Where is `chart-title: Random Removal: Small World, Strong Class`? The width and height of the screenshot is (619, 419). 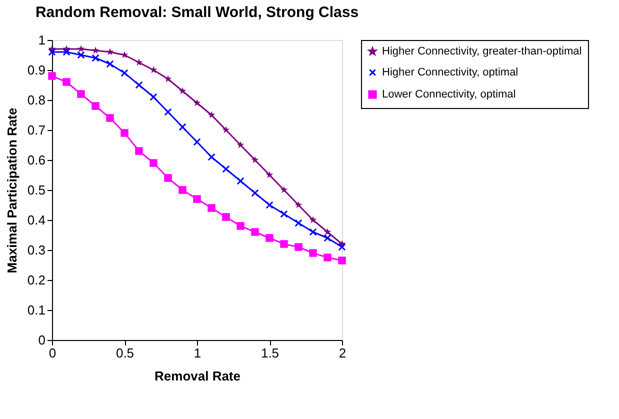
chart-title: Random Removal: Small World, Strong Class is located at coordinates (197, 12).